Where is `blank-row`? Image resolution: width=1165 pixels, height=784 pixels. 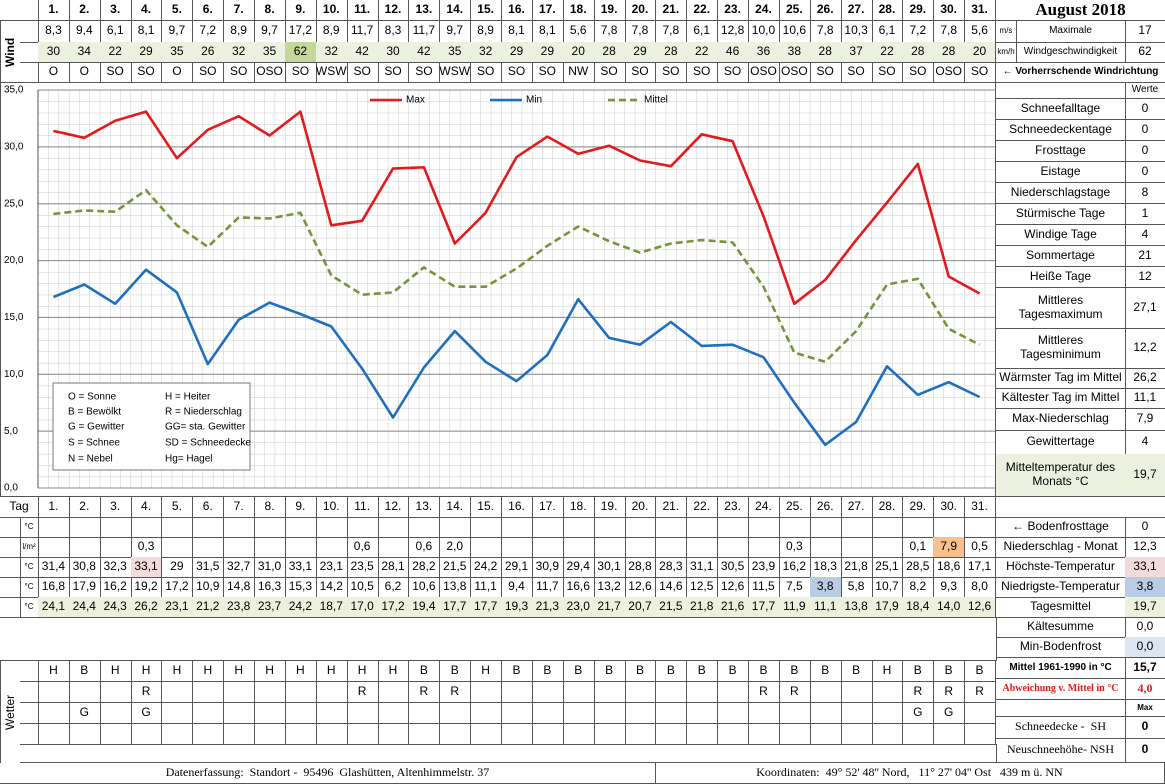
blank-row is located at coordinates (508, 753).